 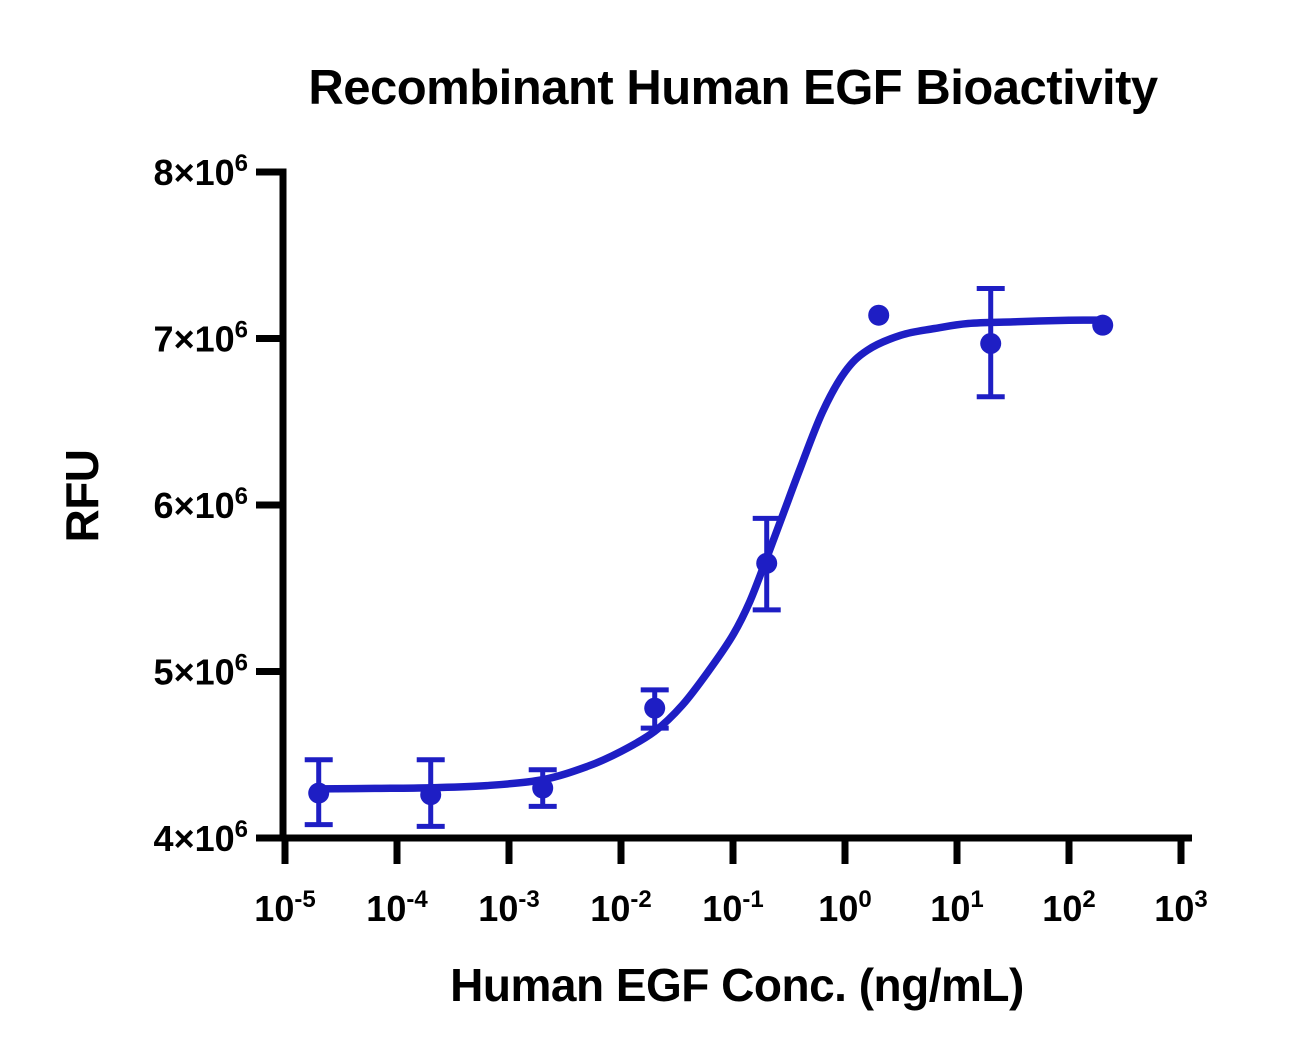 I want to click on x-tick-label: 10¹, so click(x=956, y=907).